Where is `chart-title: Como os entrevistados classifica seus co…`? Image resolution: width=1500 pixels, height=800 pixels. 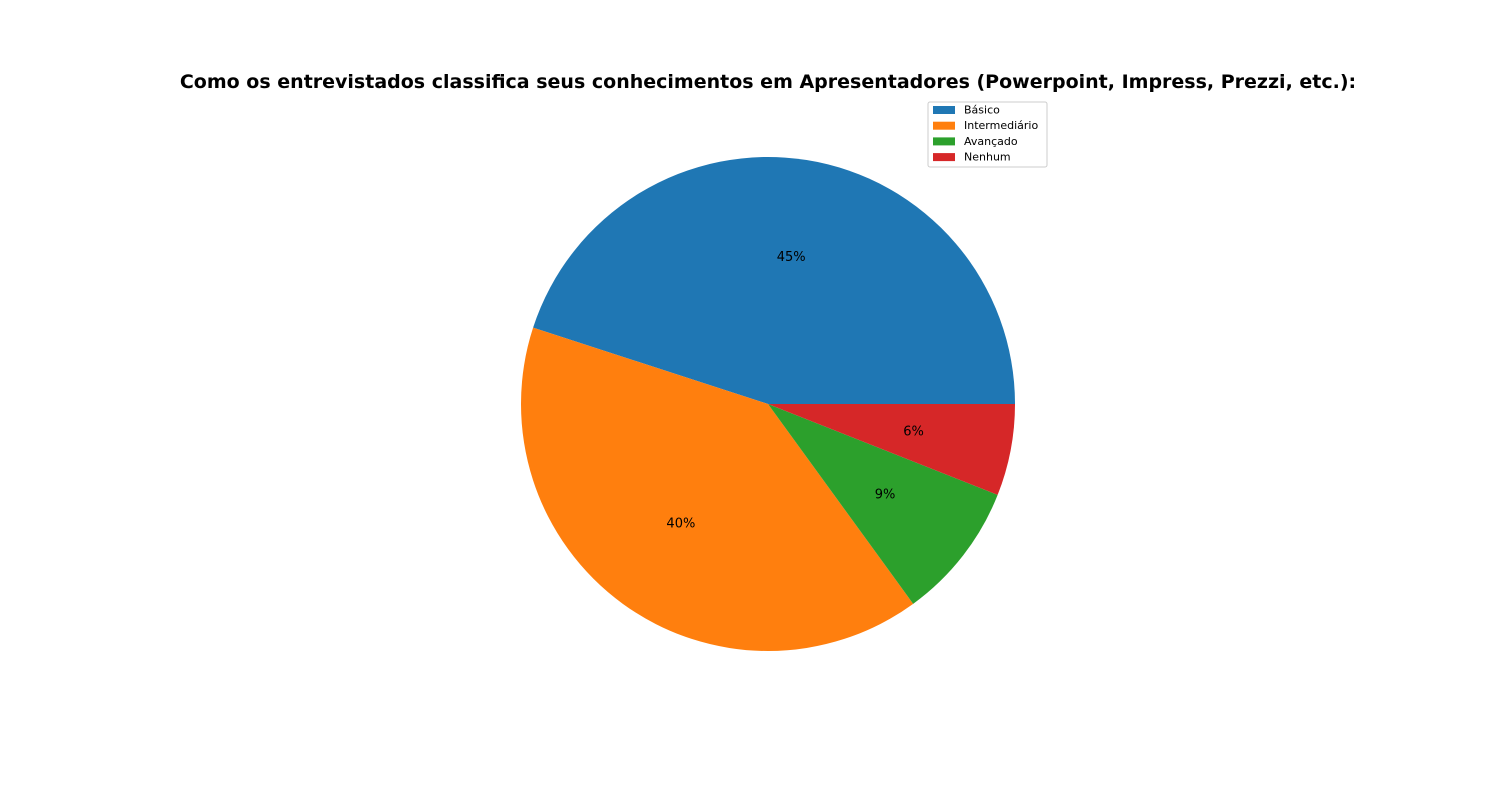
chart-title: Como os entrevistados classifica seus co… is located at coordinates (768, 82).